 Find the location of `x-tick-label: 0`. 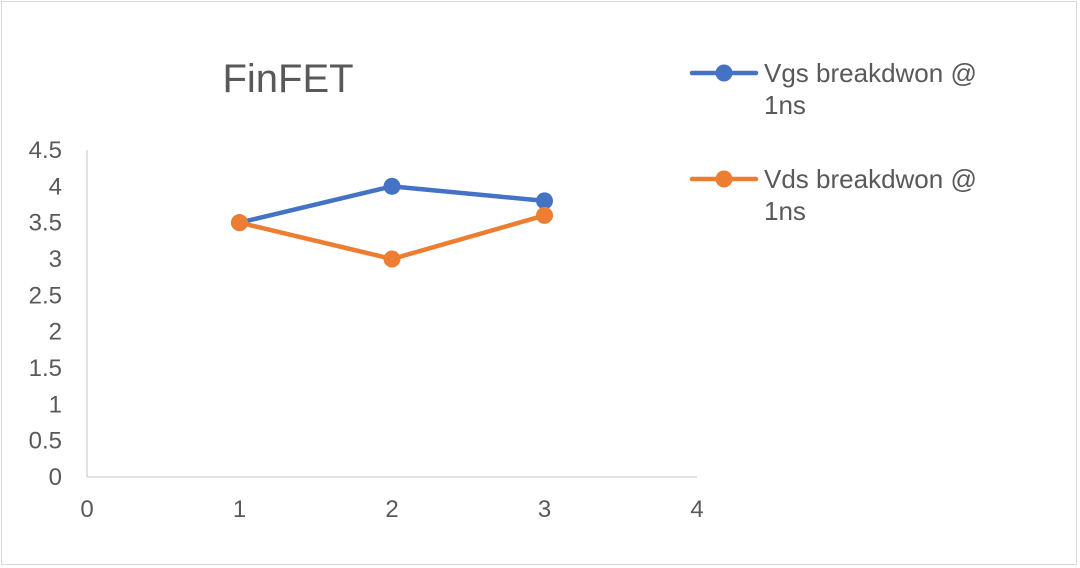

x-tick-label: 0 is located at coordinates (86, 509).